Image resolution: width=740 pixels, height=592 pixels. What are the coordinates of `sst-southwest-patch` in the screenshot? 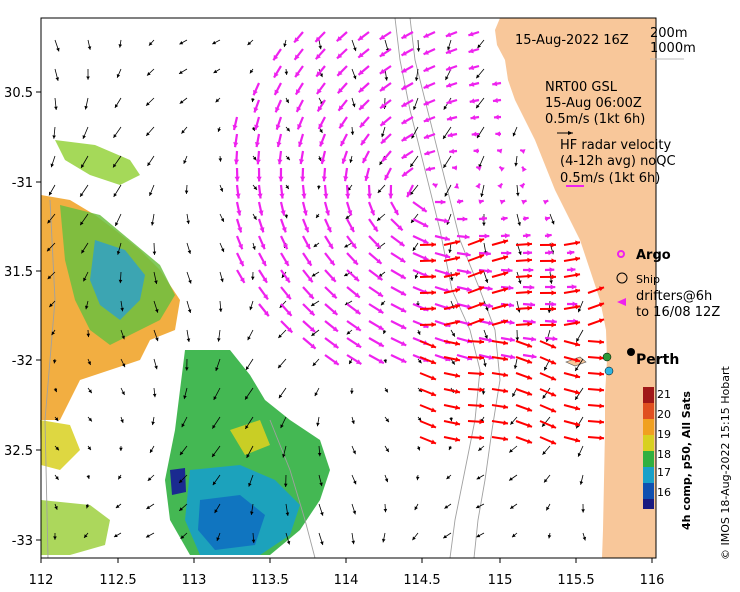 It's located at (75, 527).